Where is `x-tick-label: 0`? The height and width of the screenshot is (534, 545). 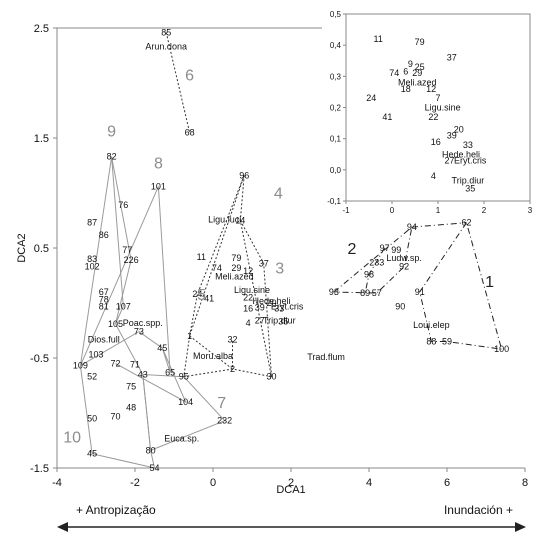 x-tick-label: 0 is located at coordinates (213, 483).